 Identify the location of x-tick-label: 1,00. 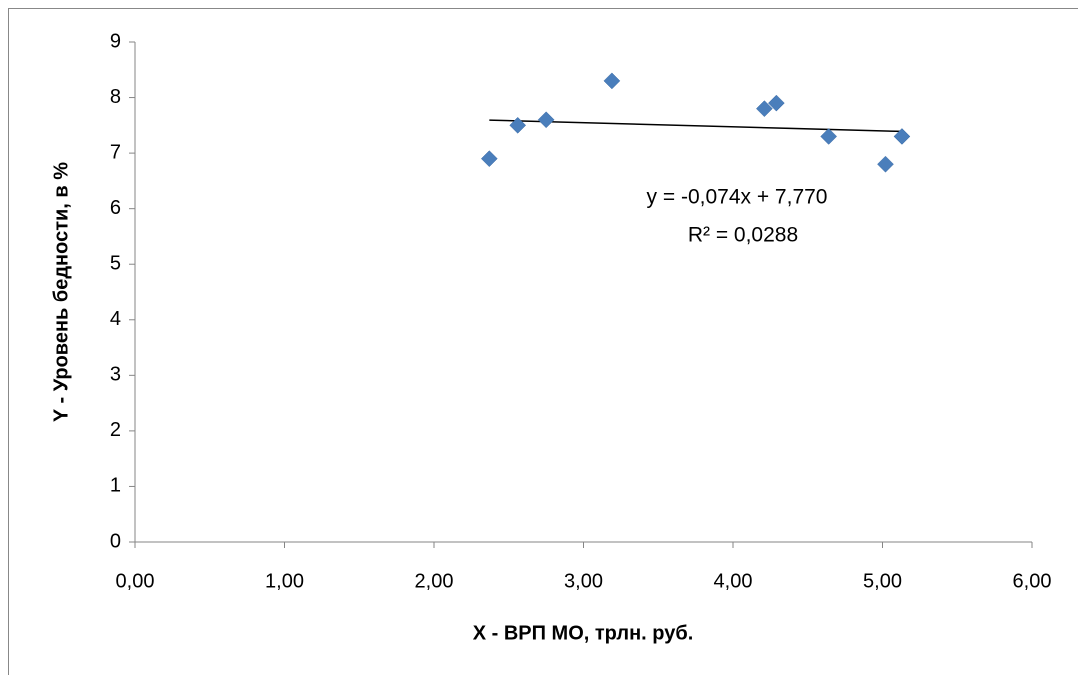
(284, 581).